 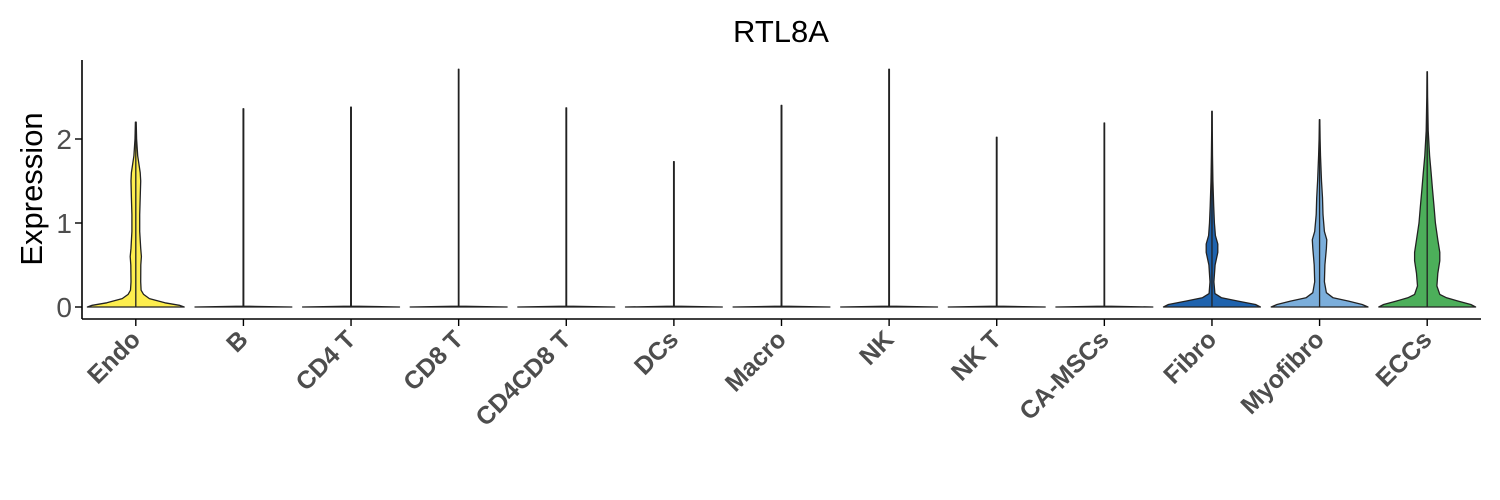 What do you see at coordinates (237, 341) in the screenshot?
I see `x-tick-label: B` at bounding box center [237, 341].